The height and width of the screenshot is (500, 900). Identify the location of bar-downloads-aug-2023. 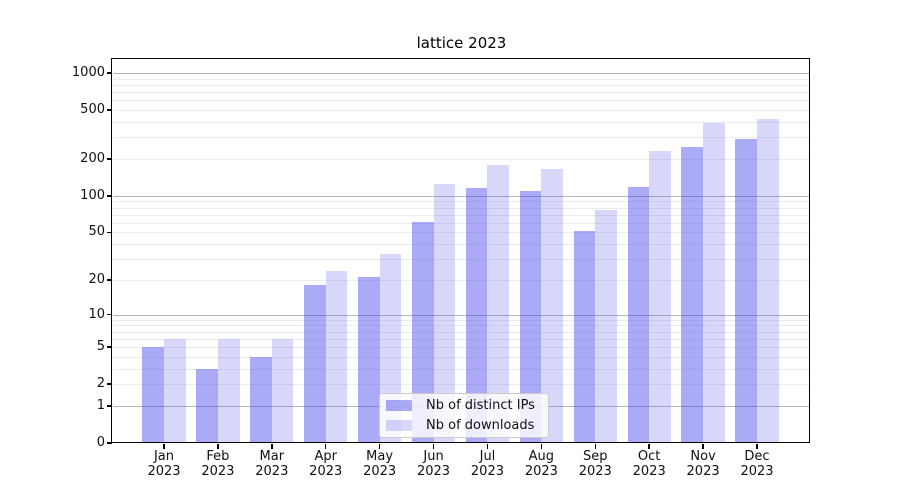
(552, 305).